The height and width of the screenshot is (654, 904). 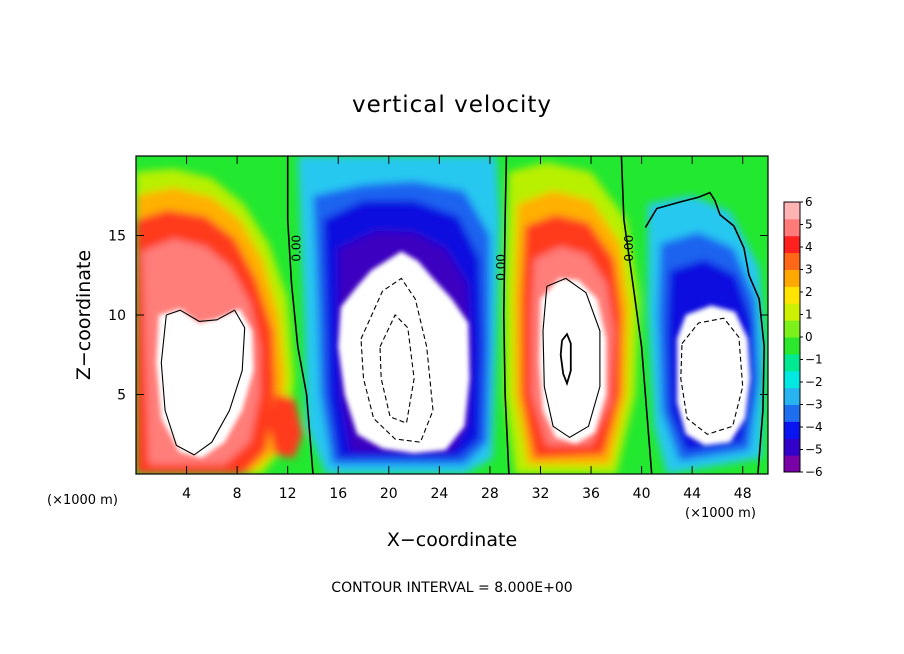 I want to click on zero-contour-label-3: 0.00, so click(x=629, y=248).